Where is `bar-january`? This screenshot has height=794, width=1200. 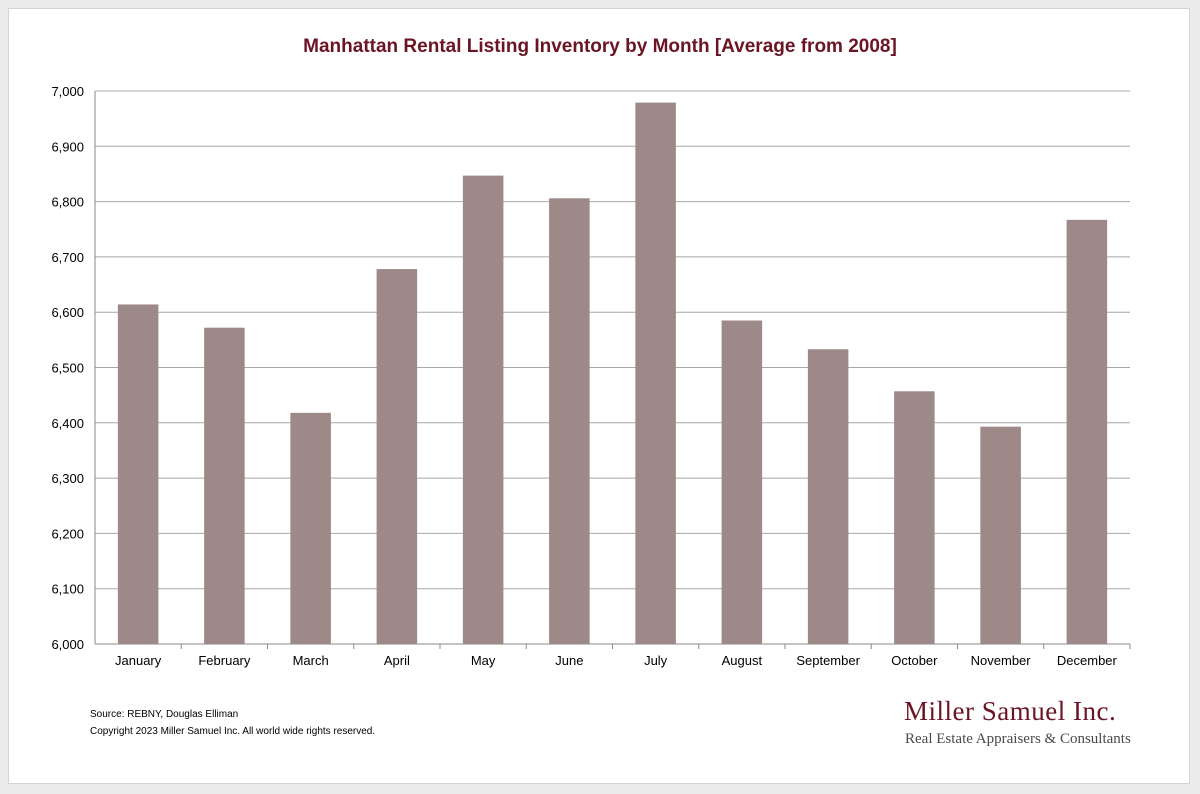 bar-january is located at coordinates (138, 474).